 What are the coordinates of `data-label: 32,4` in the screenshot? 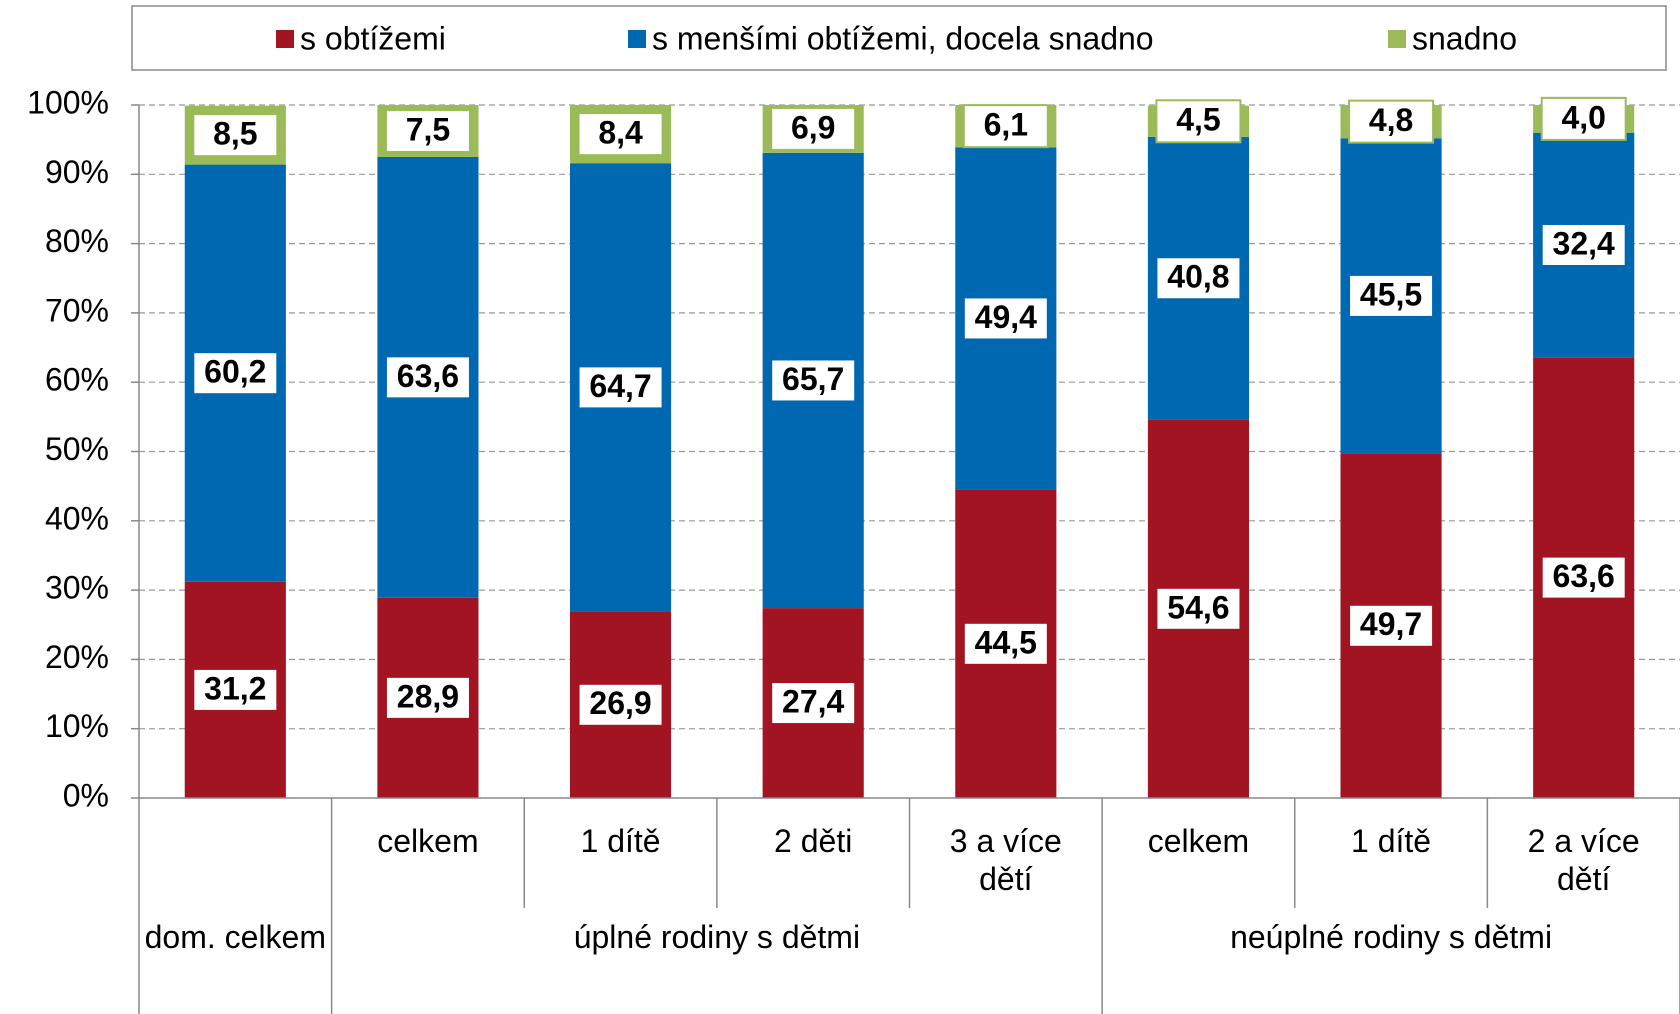 It's located at (1584, 243).